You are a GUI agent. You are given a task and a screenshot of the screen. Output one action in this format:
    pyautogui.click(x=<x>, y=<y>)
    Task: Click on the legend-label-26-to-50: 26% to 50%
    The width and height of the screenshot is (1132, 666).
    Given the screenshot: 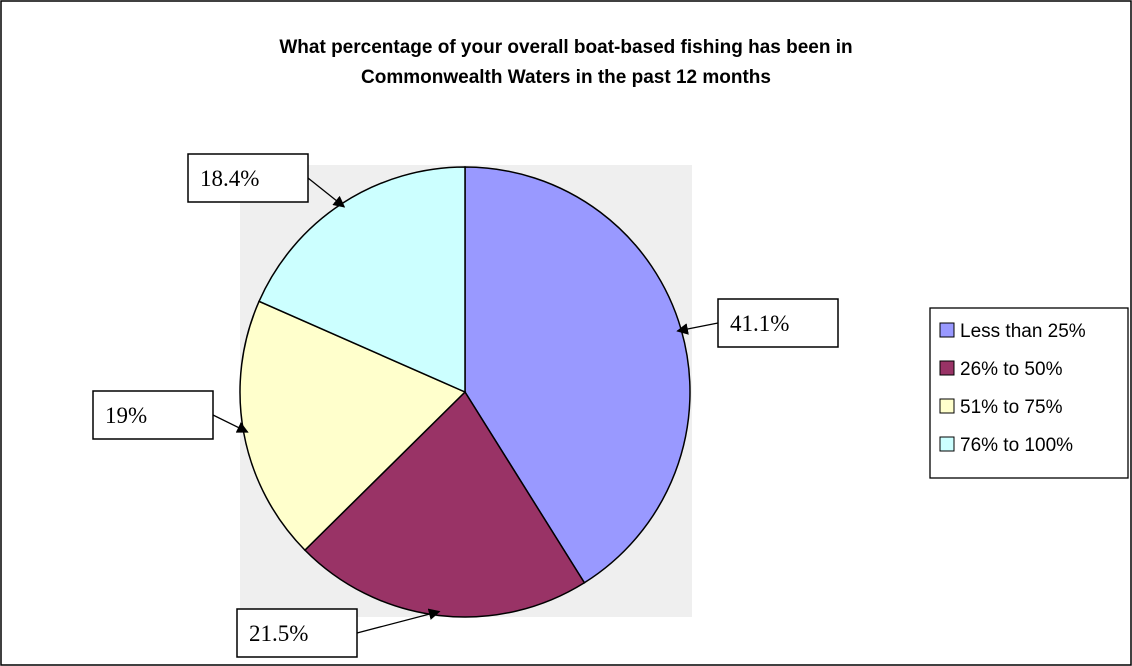 What is the action you would take?
    pyautogui.click(x=1011, y=369)
    